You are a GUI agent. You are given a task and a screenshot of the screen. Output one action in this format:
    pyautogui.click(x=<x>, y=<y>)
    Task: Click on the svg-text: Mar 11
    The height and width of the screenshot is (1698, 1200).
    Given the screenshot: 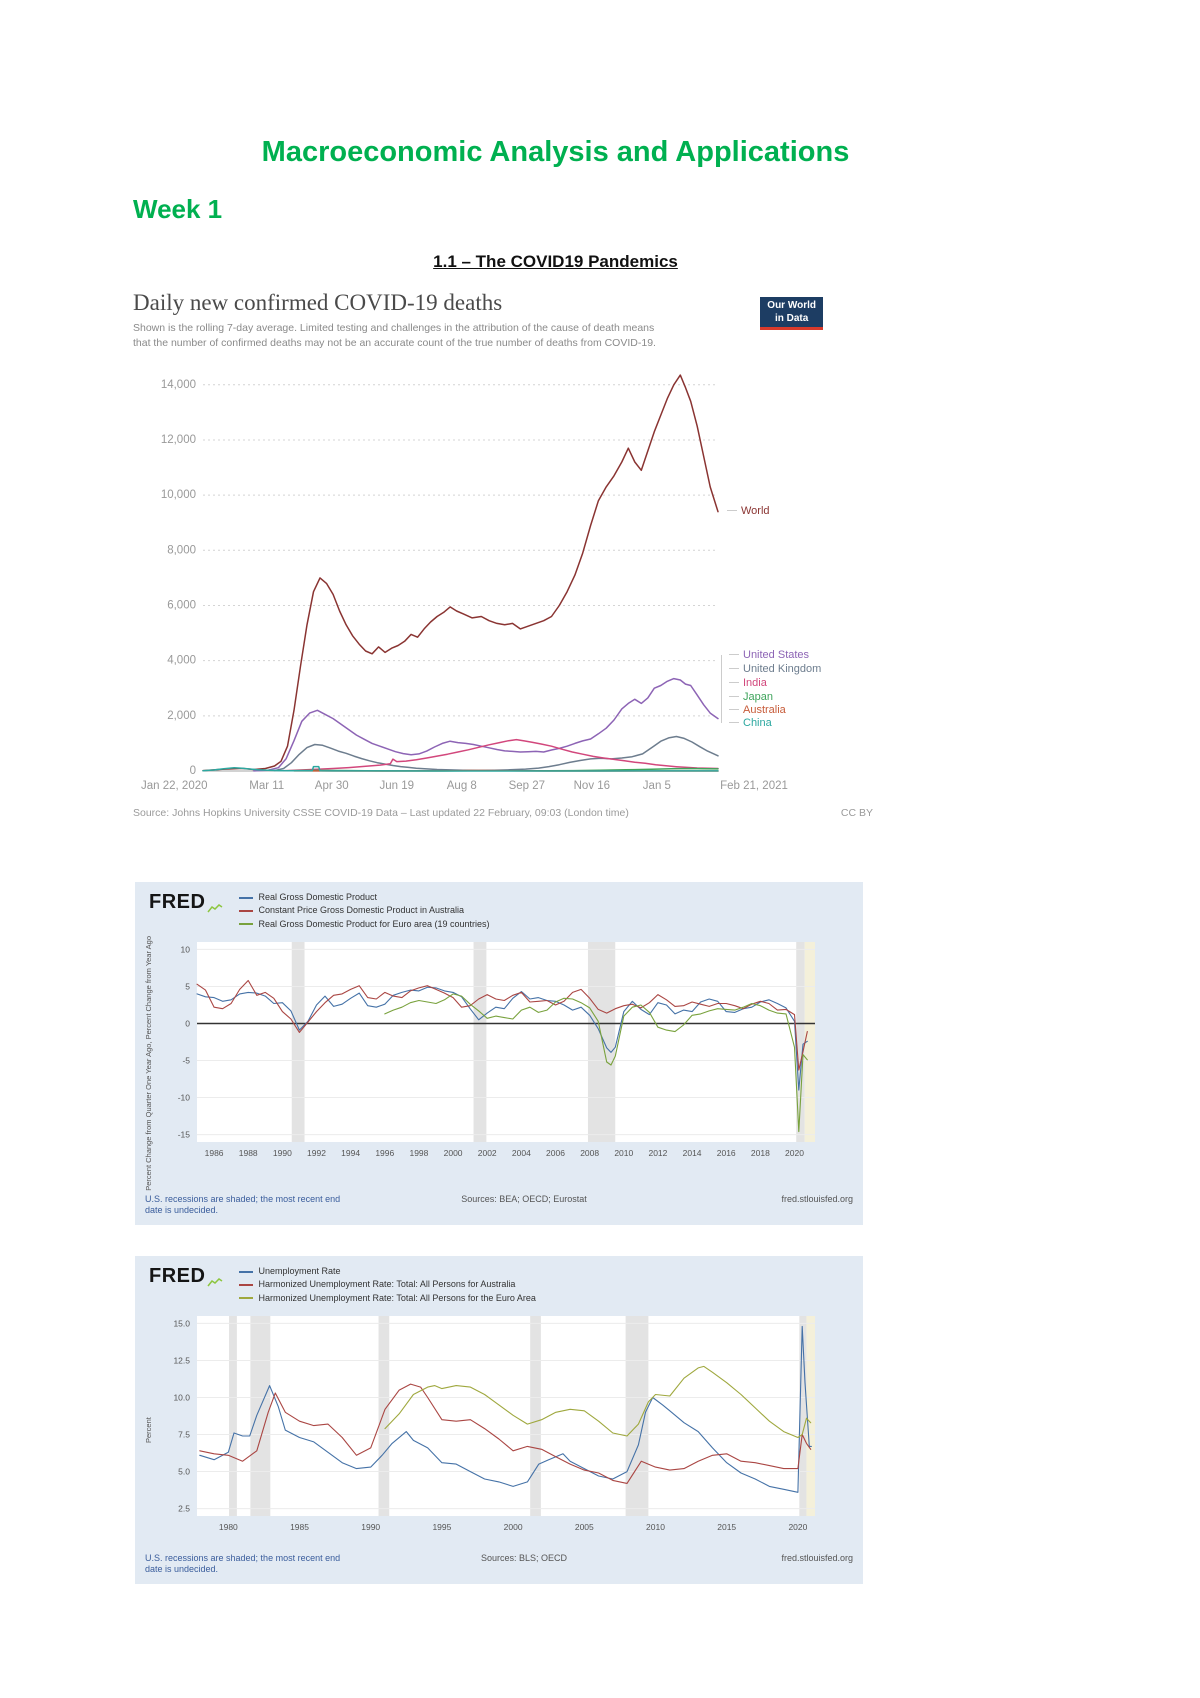 What is the action you would take?
    pyautogui.click(x=266, y=786)
    